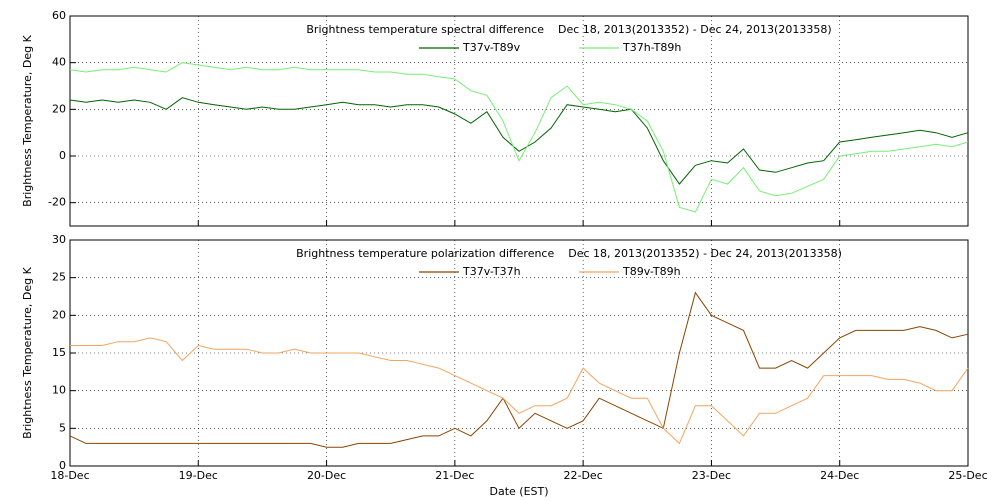 The image size is (1000, 500). I want to click on y-tick-label: 60, so click(59, 15).